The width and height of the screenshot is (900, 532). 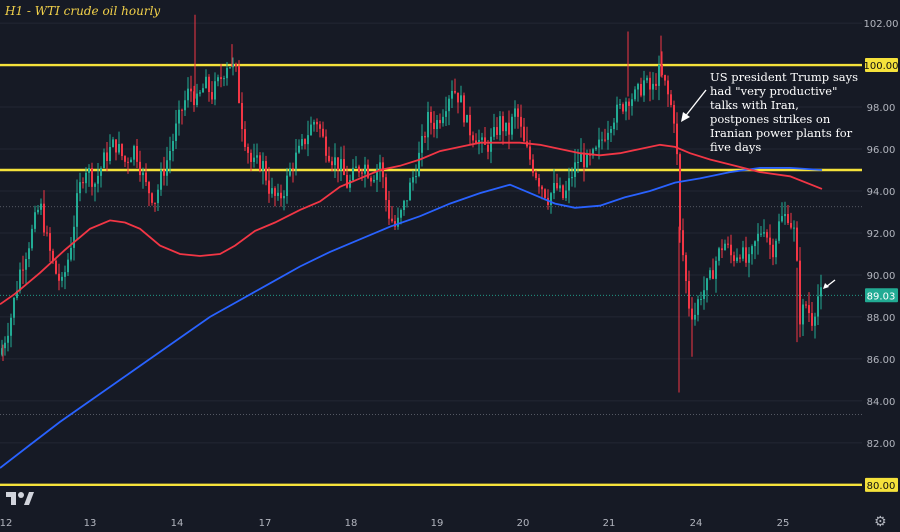 I want to click on gear-icon: ⚙, so click(x=880, y=522).